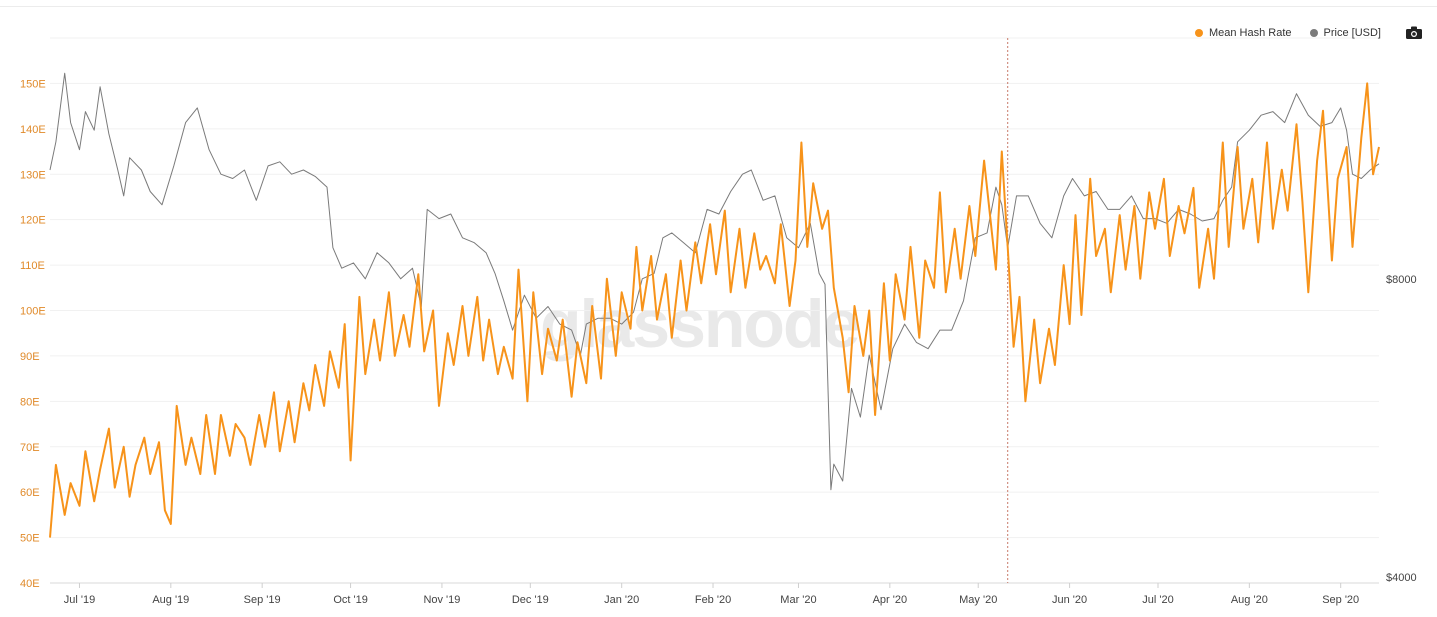 The image size is (1437, 617). What do you see at coordinates (1069, 600) in the screenshot?
I see `x-tick-label: Jun '20` at bounding box center [1069, 600].